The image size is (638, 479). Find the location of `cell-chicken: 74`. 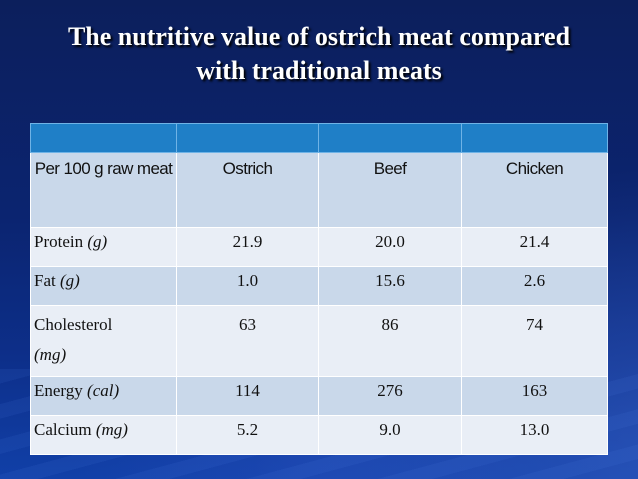

cell-chicken: 74 is located at coordinates (534, 341).